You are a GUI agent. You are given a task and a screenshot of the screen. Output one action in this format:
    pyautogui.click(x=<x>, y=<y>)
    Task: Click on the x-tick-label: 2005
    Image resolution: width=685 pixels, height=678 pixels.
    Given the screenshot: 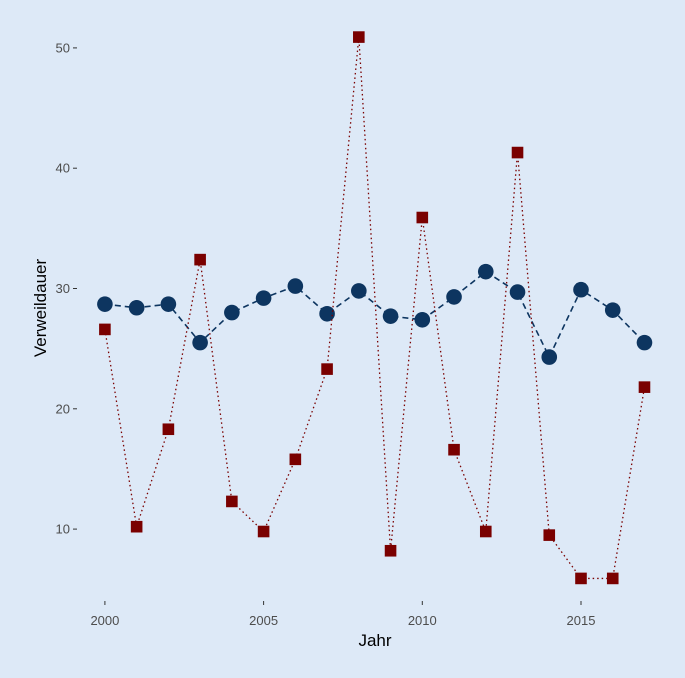 What is the action you would take?
    pyautogui.click(x=263, y=620)
    